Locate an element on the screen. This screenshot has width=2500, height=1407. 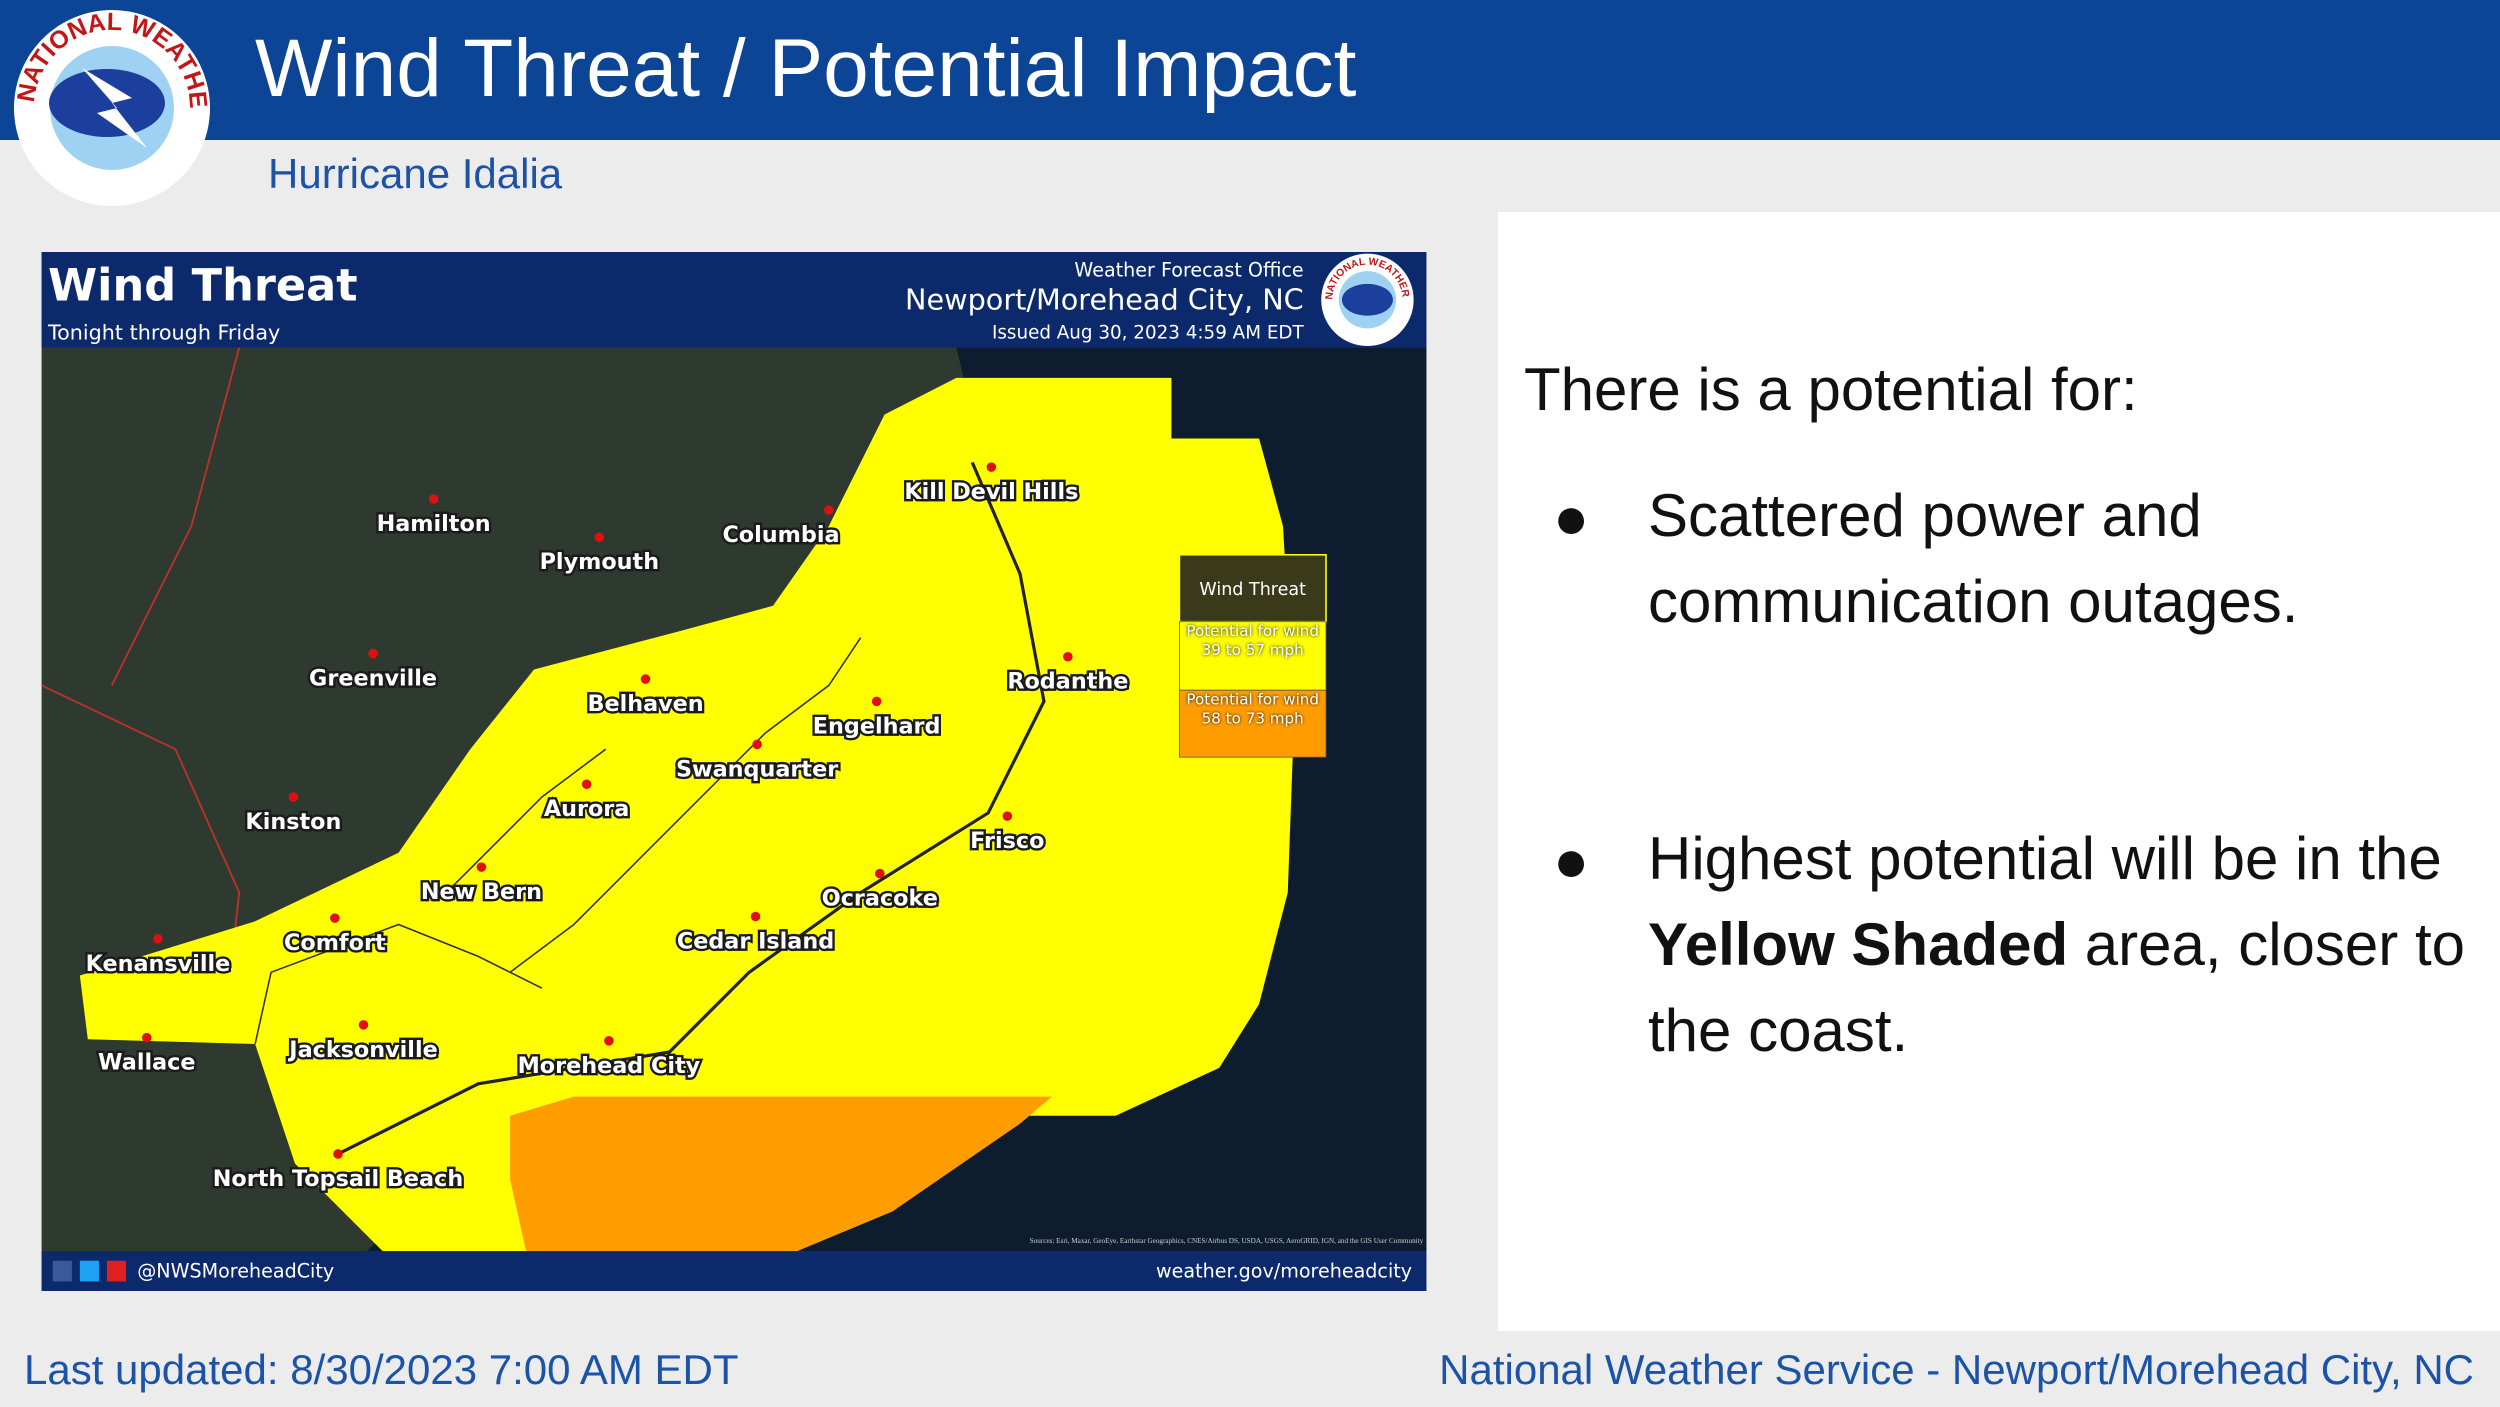
legend-swatch-orange is located at coordinates (1253, 723).